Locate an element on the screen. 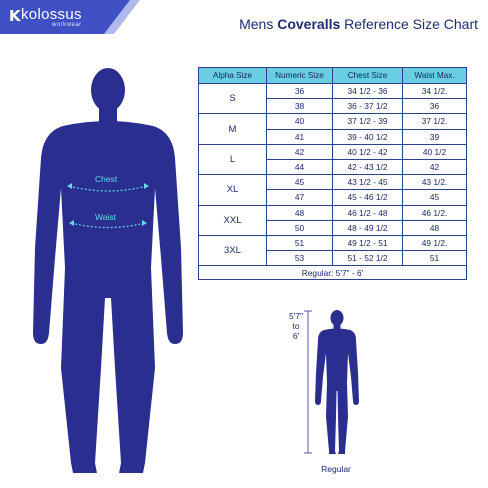  waist-max-cell: 48 is located at coordinates (434, 227).